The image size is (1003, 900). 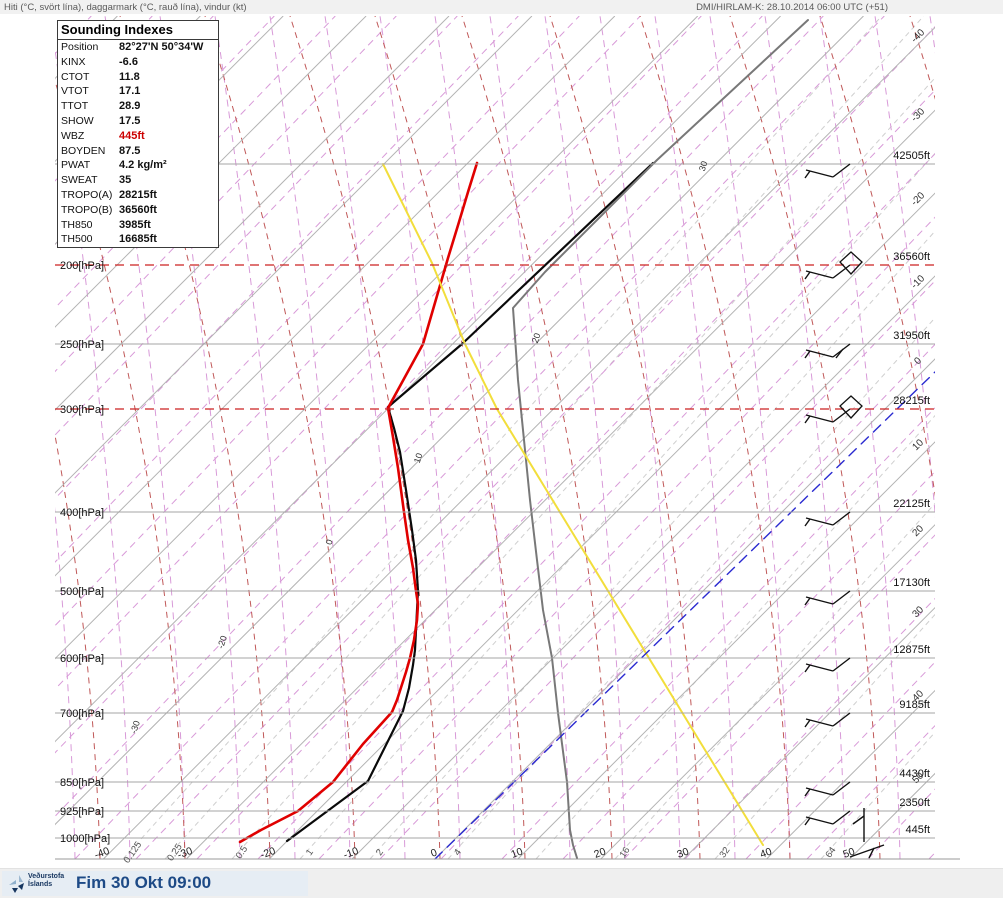 I want to click on index-label: TH850, so click(x=77, y=224).